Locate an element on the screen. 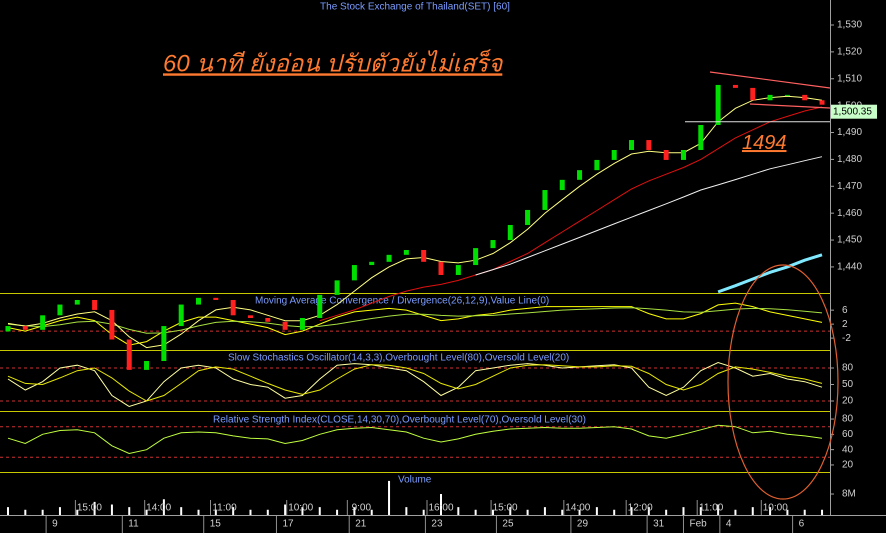  x-tick-label: 9 is located at coordinates (55, 524).